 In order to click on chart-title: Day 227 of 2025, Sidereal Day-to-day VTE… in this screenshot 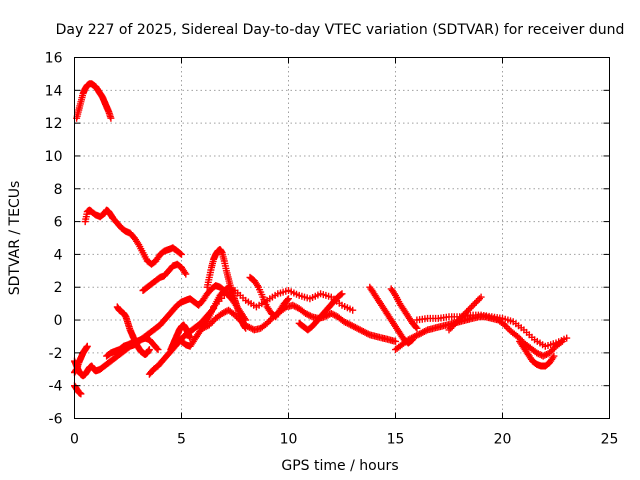, I will do `click(340, 30)`.